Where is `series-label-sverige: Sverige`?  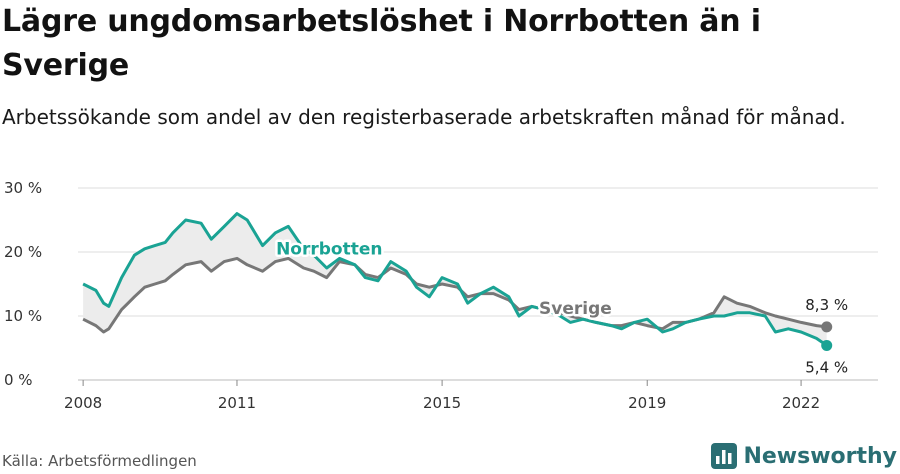
series-label-sverige: Sverige is located at coordinates (575, 309).